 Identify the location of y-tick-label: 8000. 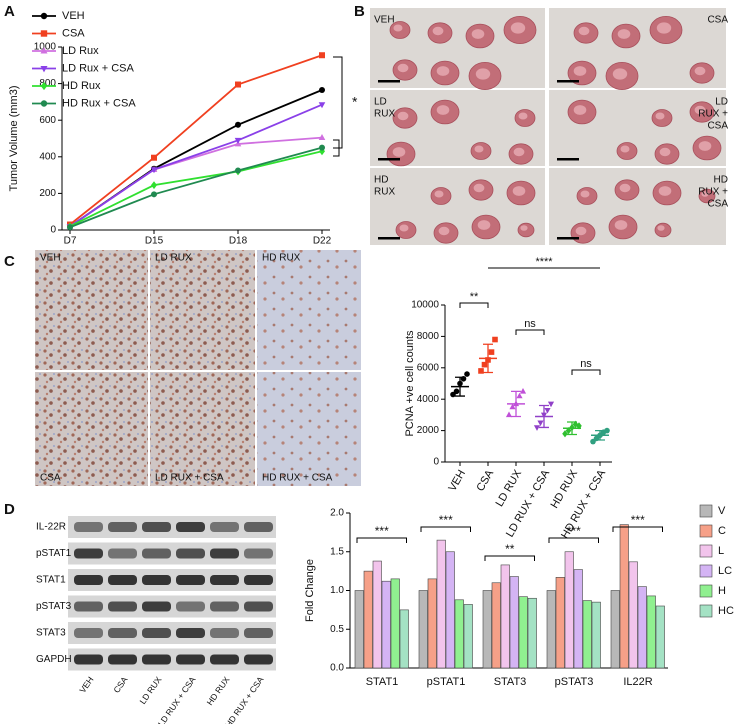
(428, 336).